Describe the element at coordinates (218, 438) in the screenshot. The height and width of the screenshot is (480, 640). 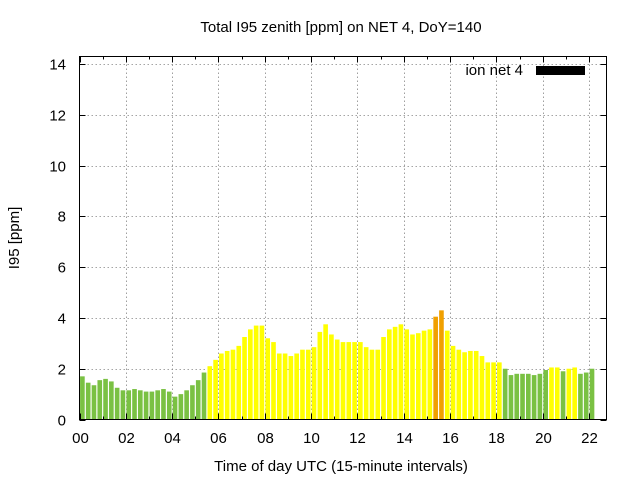
I see `x-tick-label: 06` at that location.